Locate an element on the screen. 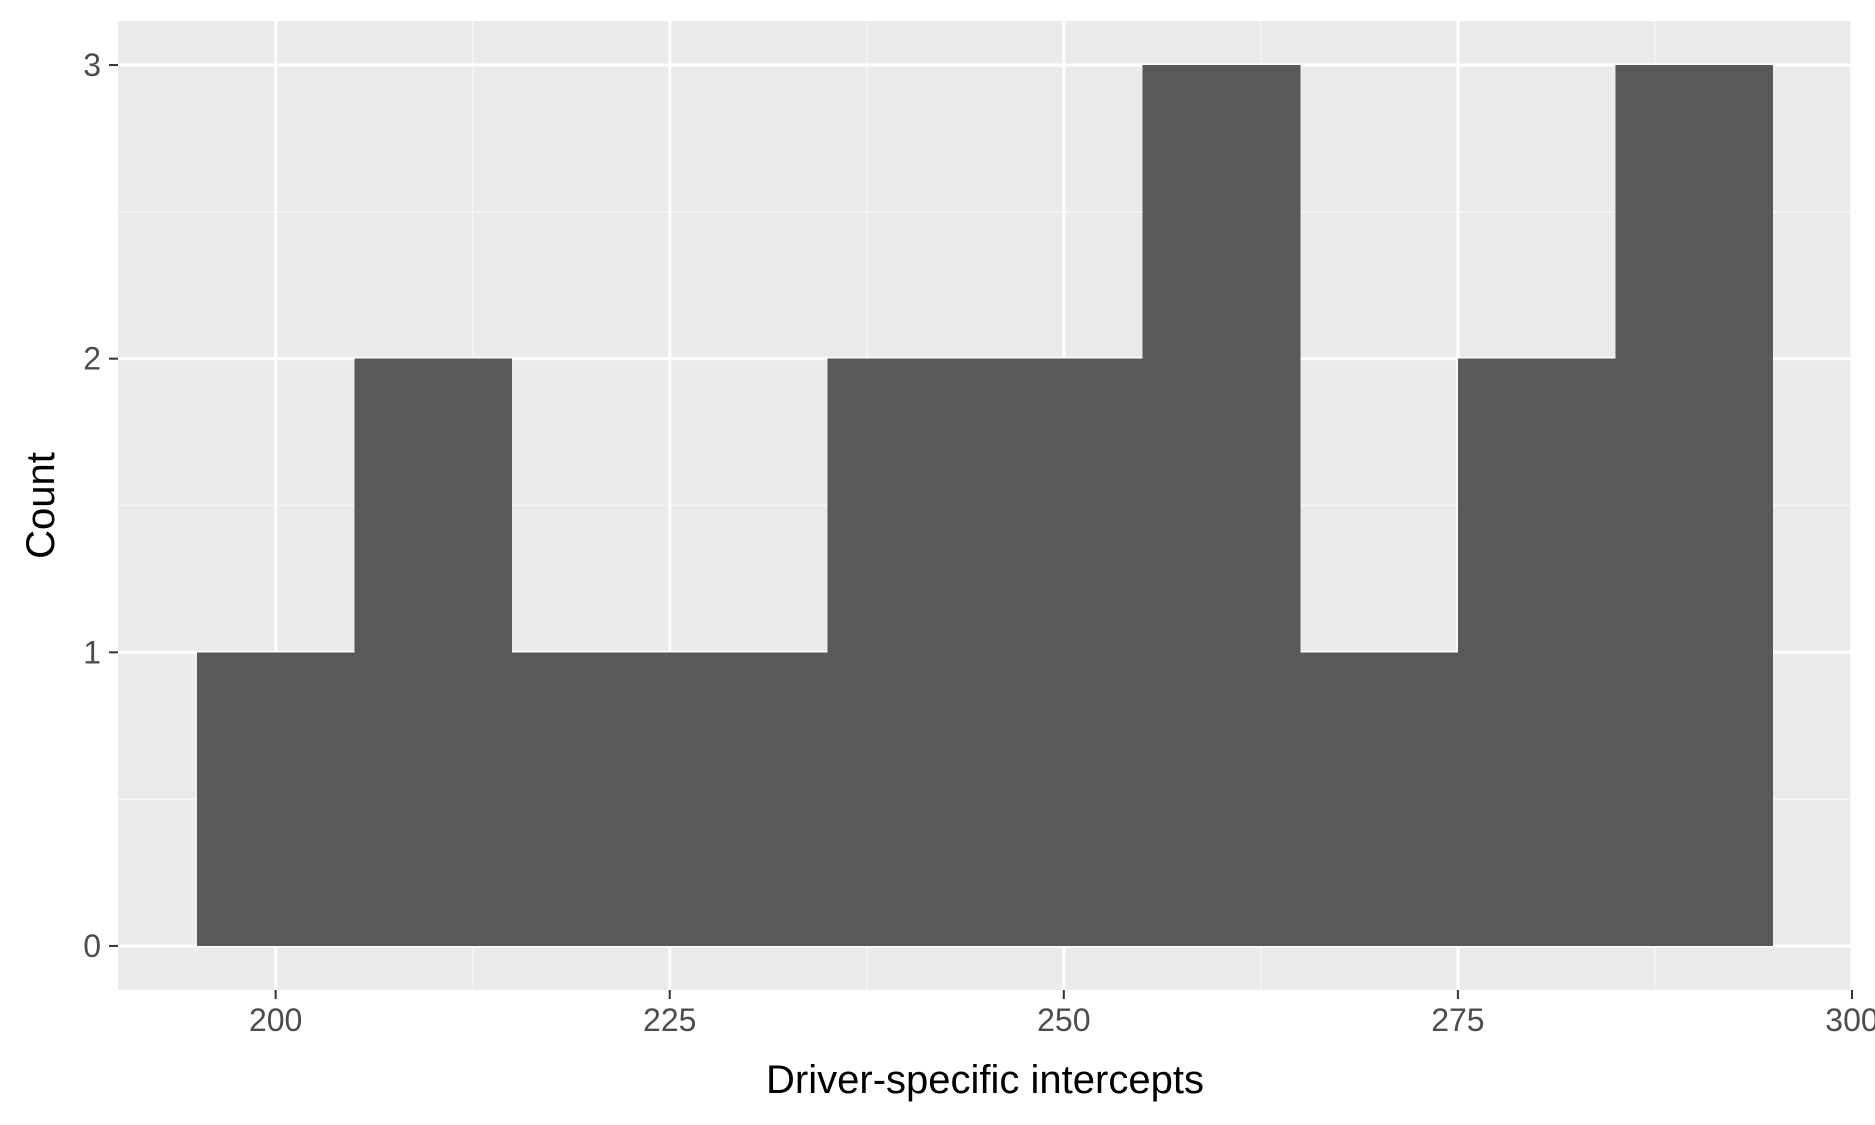 The image size is (1875, 1125). x-tick-label: 200 is located at coordinates (275, 1020).